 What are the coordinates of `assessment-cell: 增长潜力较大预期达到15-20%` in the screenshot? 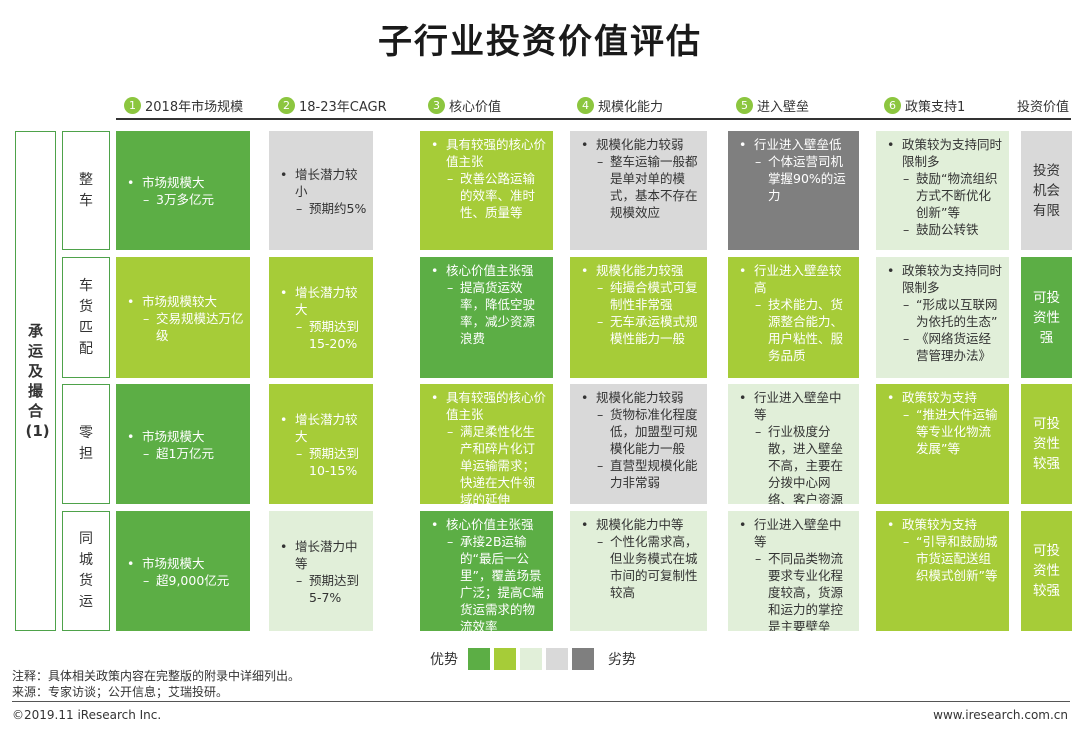 It's located at (321, 317).